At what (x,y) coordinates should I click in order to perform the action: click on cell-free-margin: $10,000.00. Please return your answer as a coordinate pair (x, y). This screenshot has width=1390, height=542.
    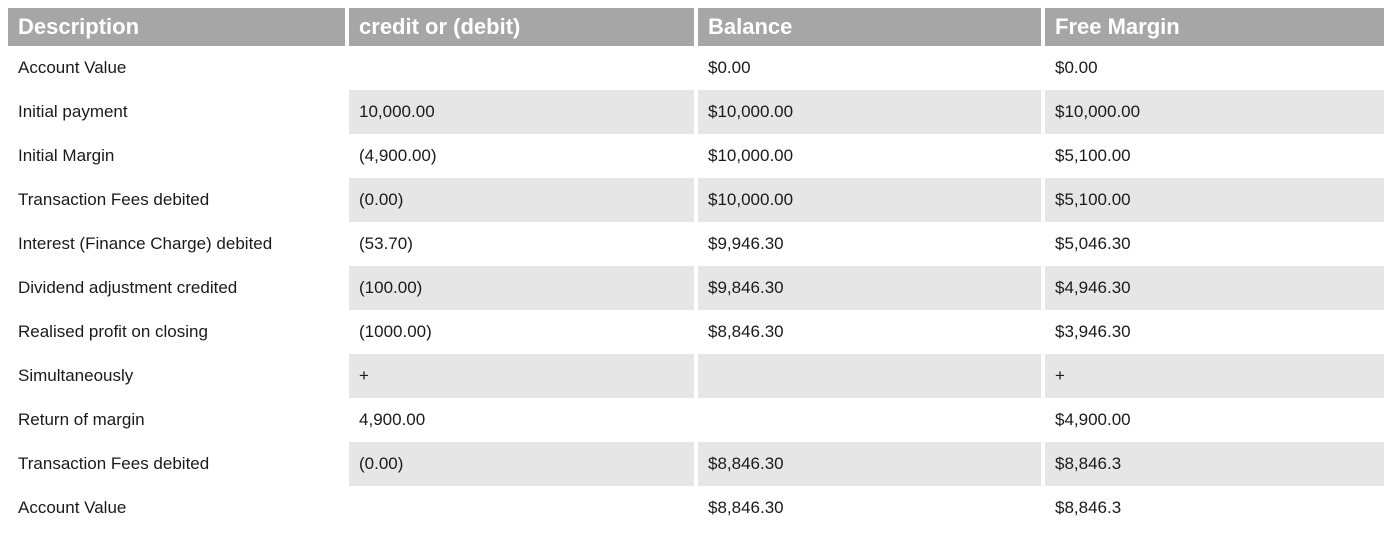
    Looking at the image, I should click on (1214, 112).